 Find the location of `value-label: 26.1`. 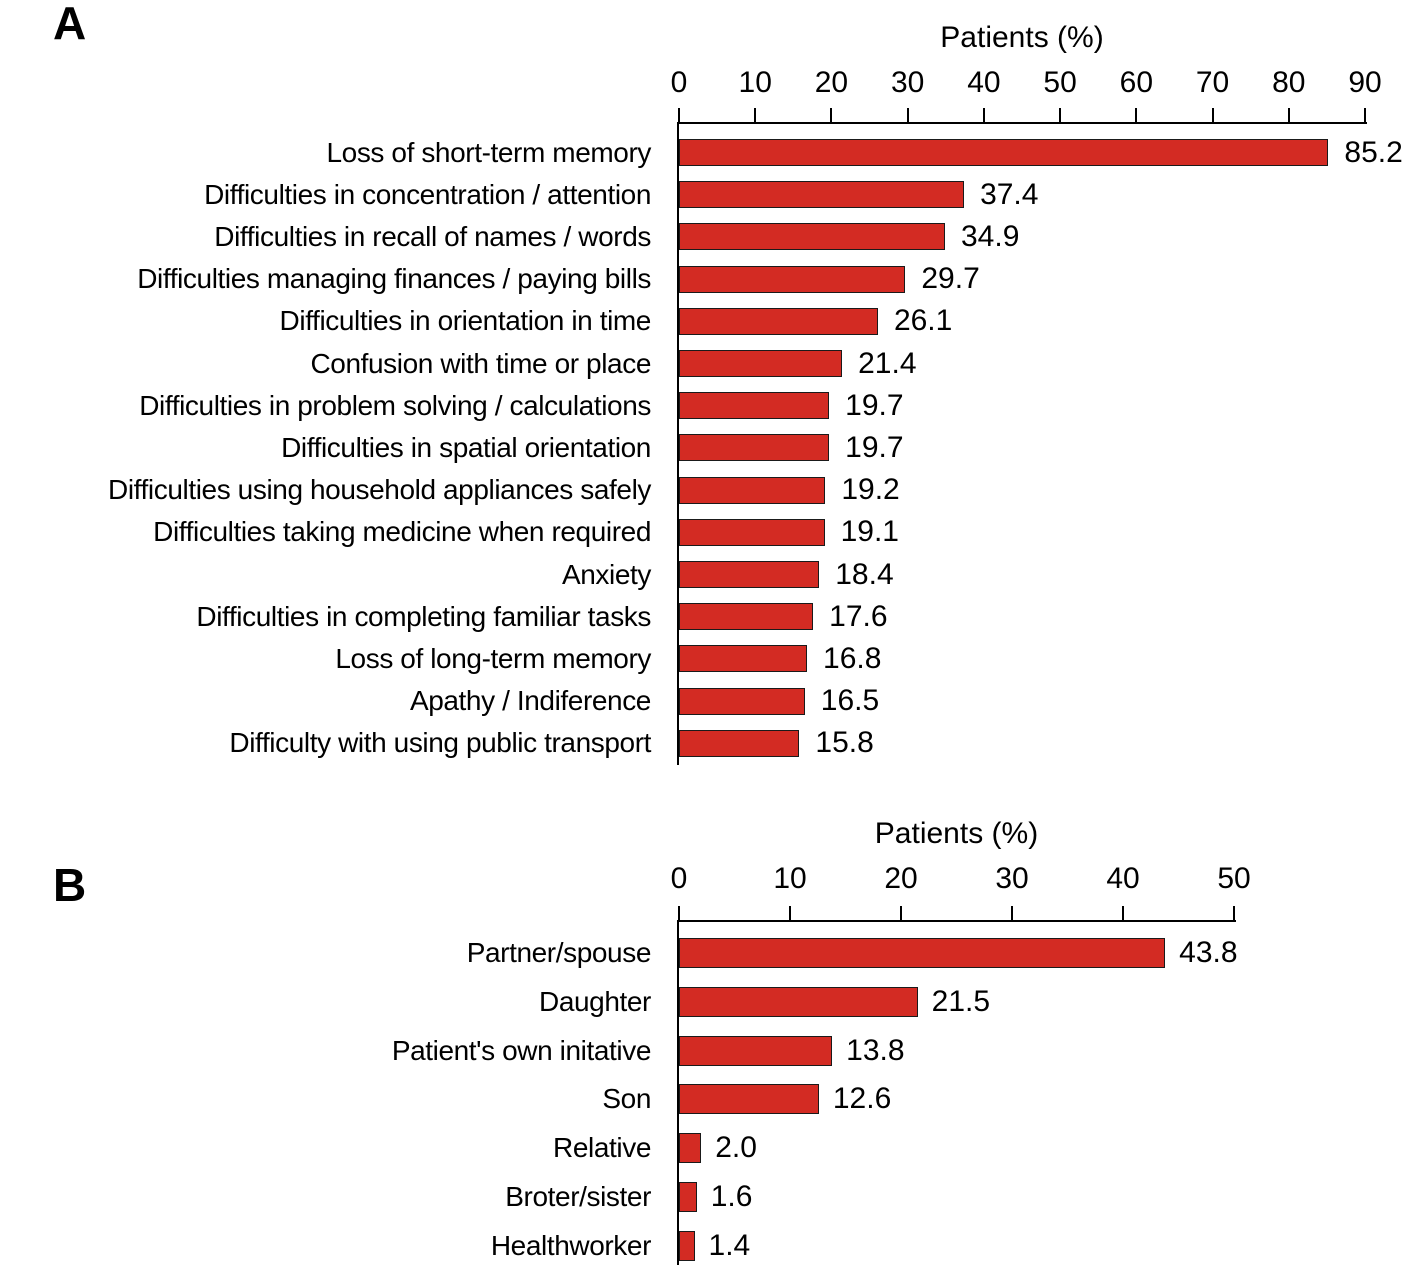

value-label: 26.1 is located at coordinates (923, 321).